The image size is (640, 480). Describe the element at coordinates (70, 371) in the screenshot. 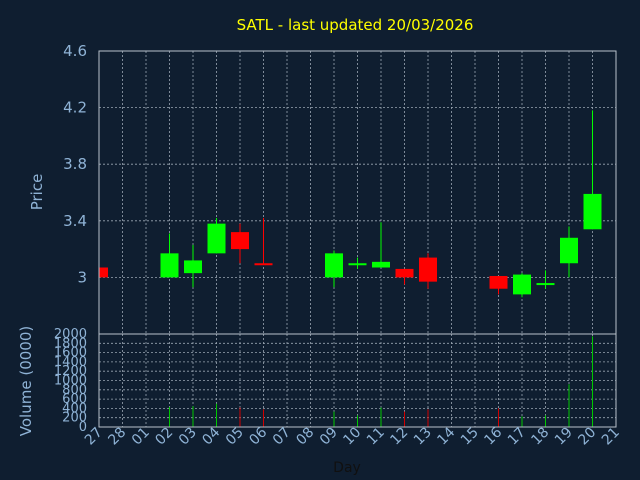

I see `volume-y-tick-label: 1200` at that location.